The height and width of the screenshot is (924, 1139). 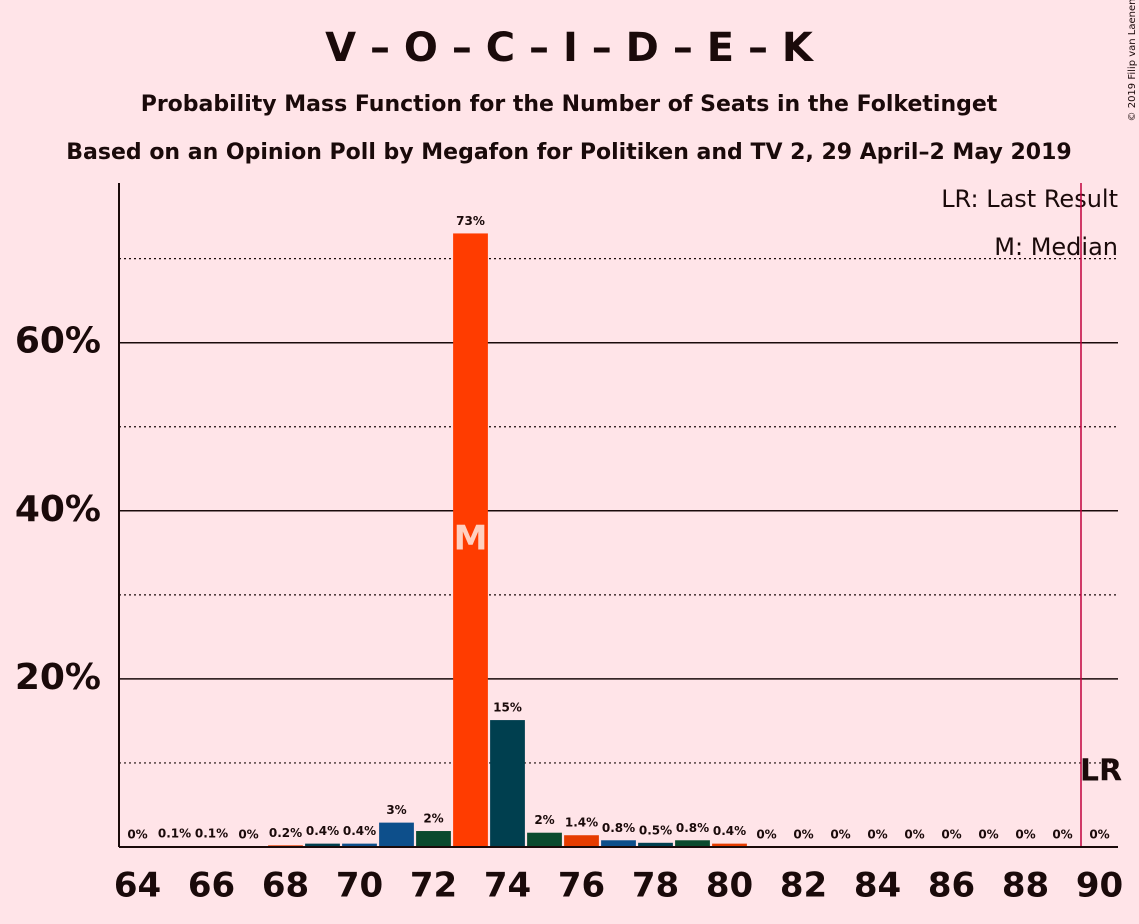 I want to click on x-tick-label: 64, so click(x=137, y=886).